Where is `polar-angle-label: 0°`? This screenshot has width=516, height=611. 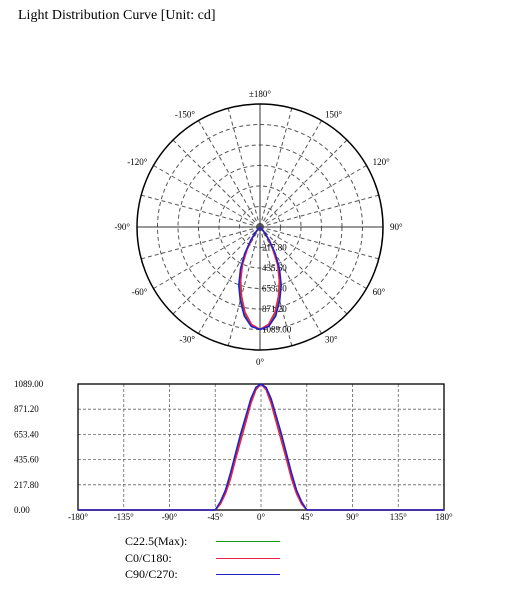 polar-angle-label: 0° is located at coordinates (260, 362).